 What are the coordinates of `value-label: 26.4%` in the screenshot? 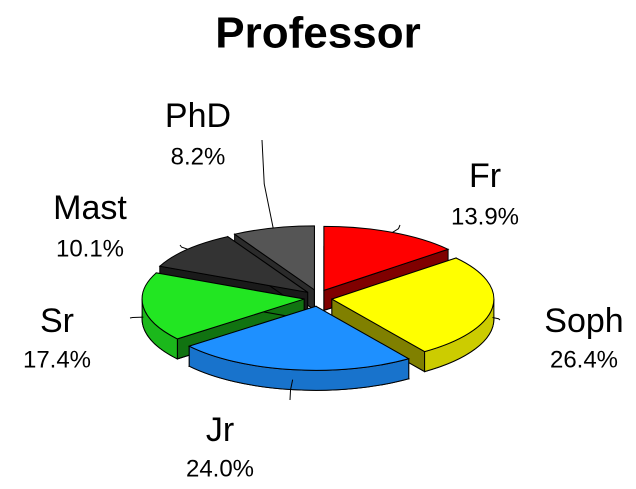 It's located at (584, 359).